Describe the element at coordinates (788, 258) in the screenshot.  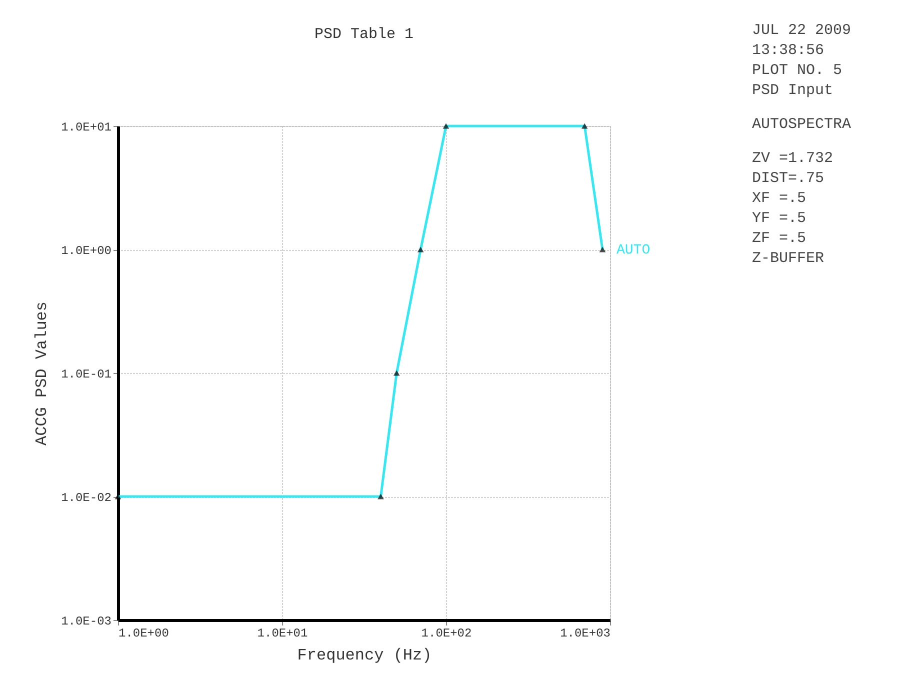
I see `text: Z-BUFFER` at that location.